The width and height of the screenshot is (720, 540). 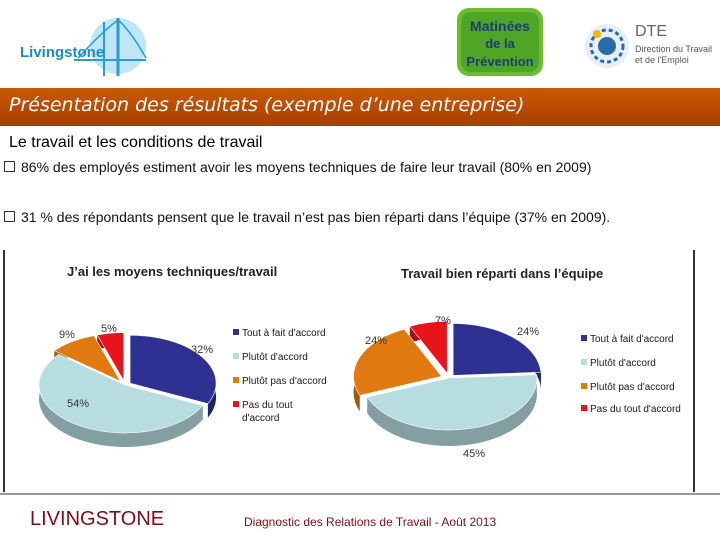 I want to click on footer-brand: LIVINGSTONE, so click(x=97, y=519).